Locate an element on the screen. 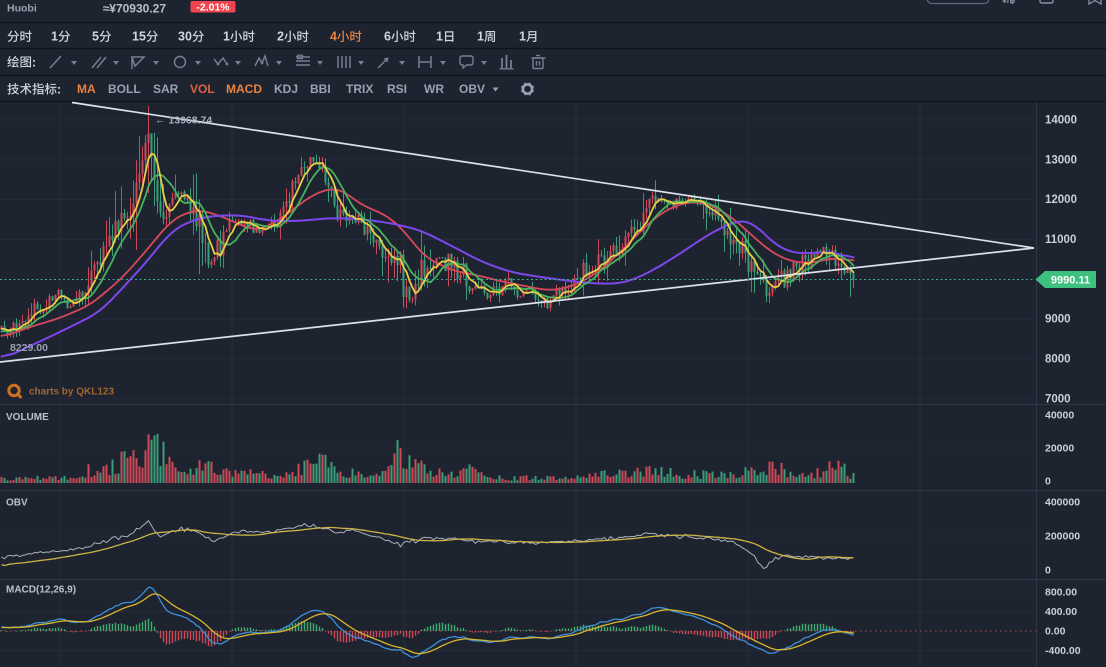 Image resolution: width=1106 pixels, height=667 pixels. svg-text: 20000 is located at coordinates (1059, 449).